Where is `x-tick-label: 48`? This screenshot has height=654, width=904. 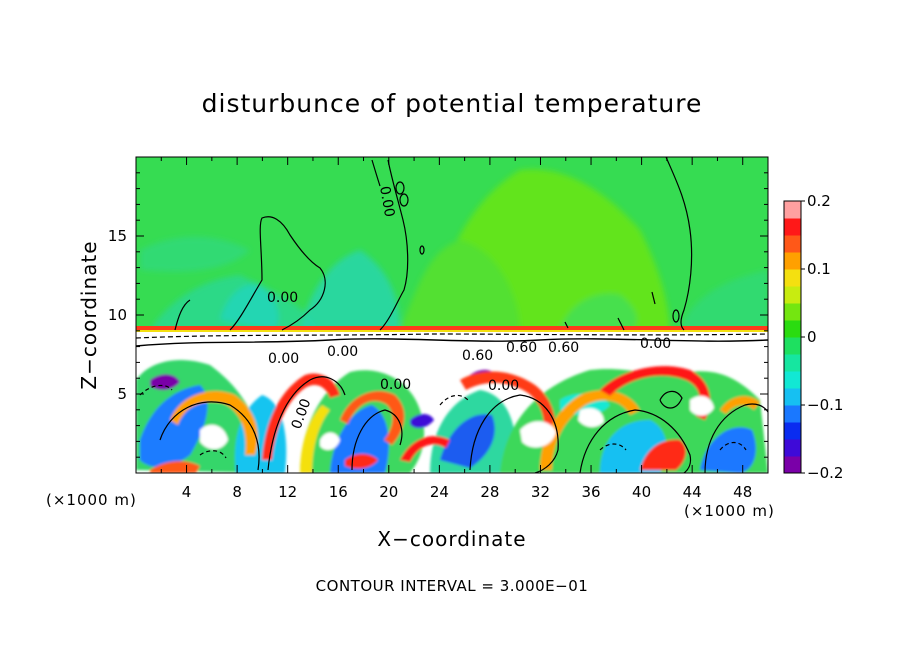 x-tick-label: 48 is located at coordinates (742, 492).